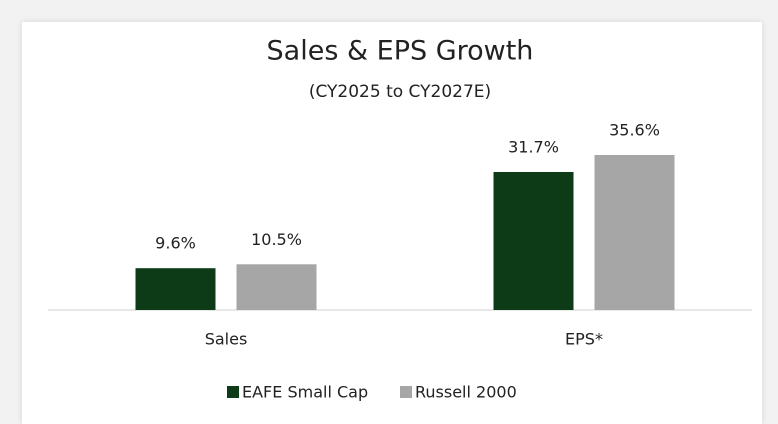 The height and width of the screenshot is (424, 778). I want to click on data-label: 35.6%, so click(634, 130).